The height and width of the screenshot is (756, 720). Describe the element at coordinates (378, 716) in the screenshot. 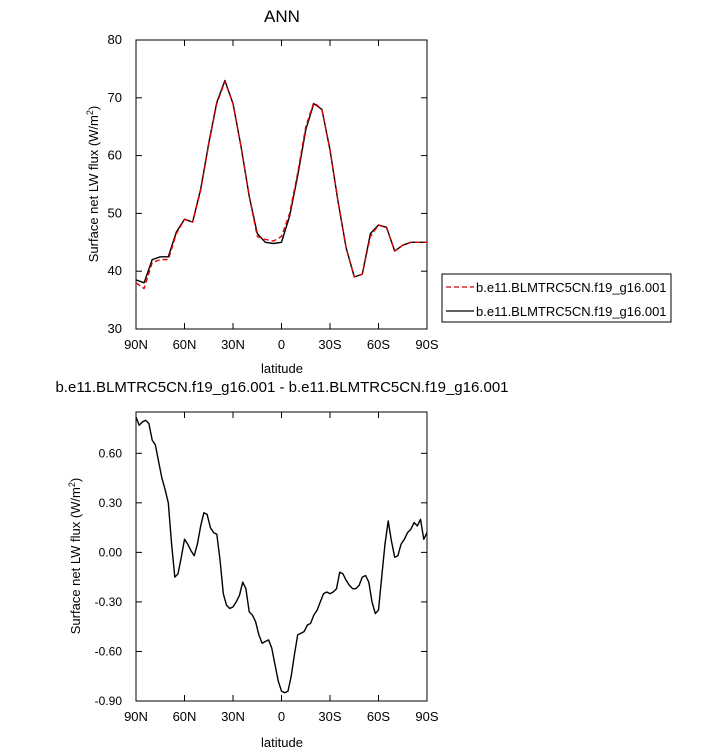

I see `bottom-x-tick-label: 60S` at that location.